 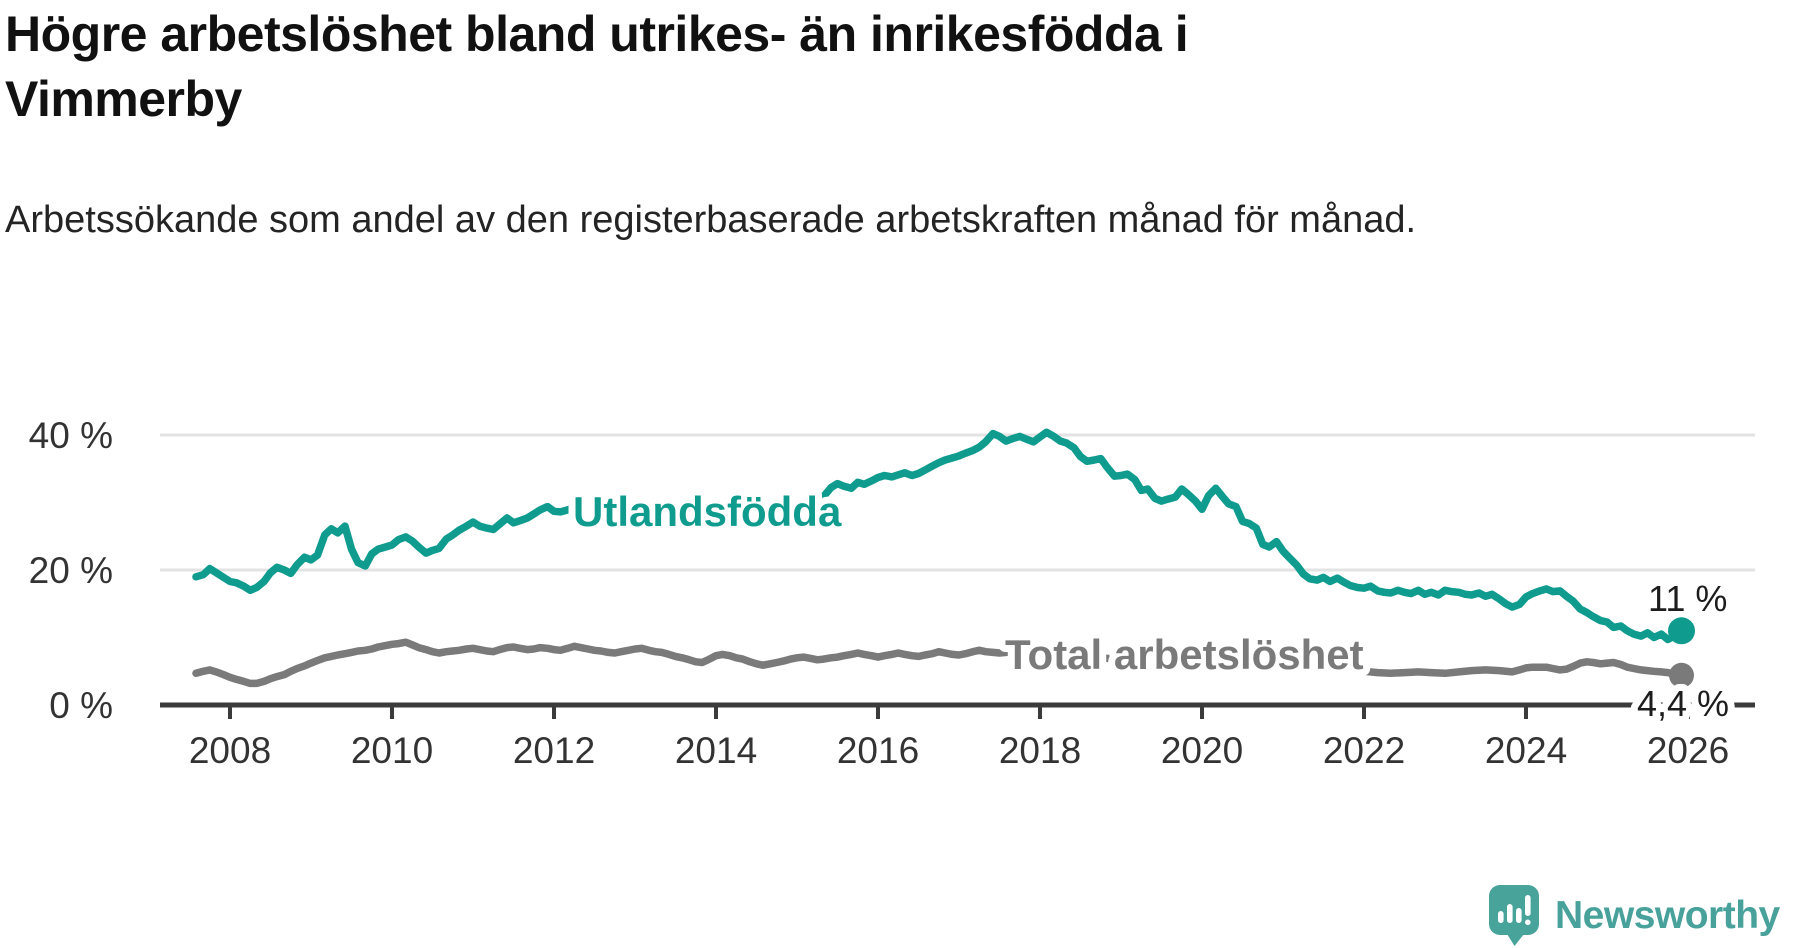 I want to click on line-total-arbetsloshet, so click(x=939, y=663).